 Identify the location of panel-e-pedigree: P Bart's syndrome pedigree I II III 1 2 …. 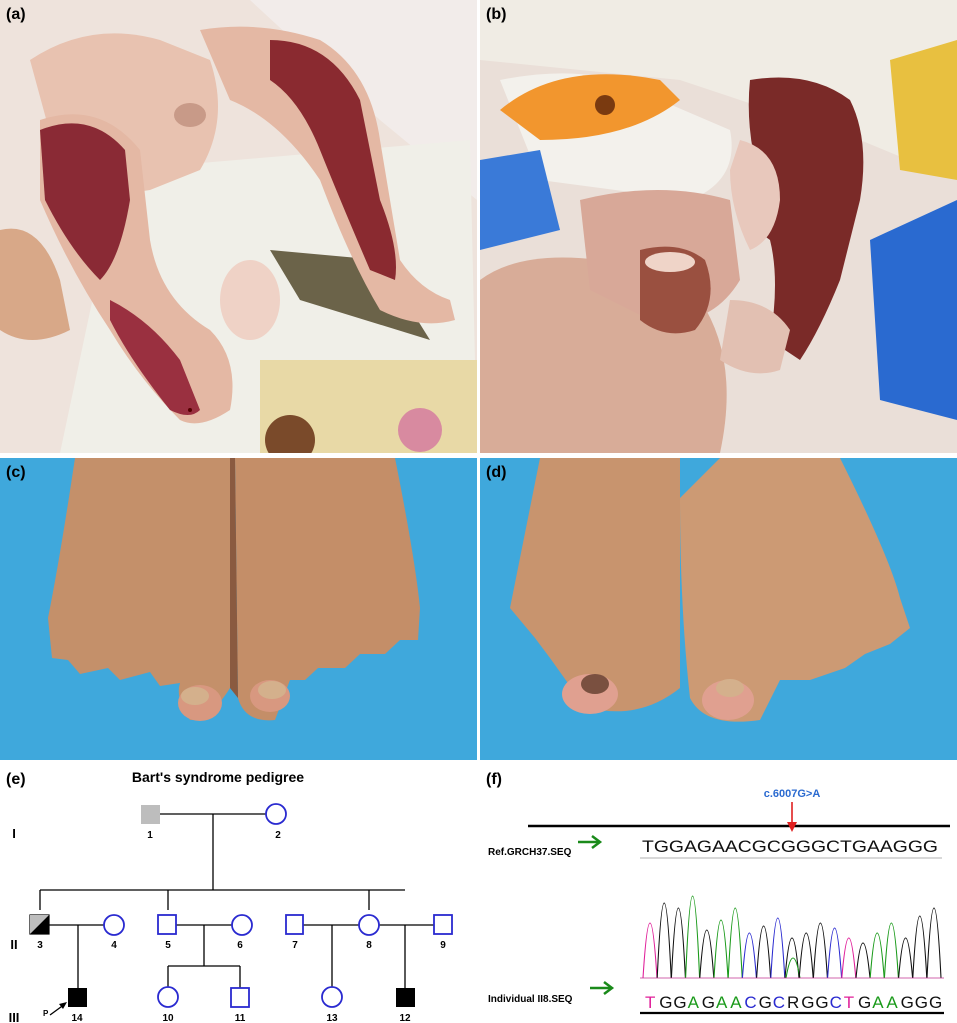
(239, 894).